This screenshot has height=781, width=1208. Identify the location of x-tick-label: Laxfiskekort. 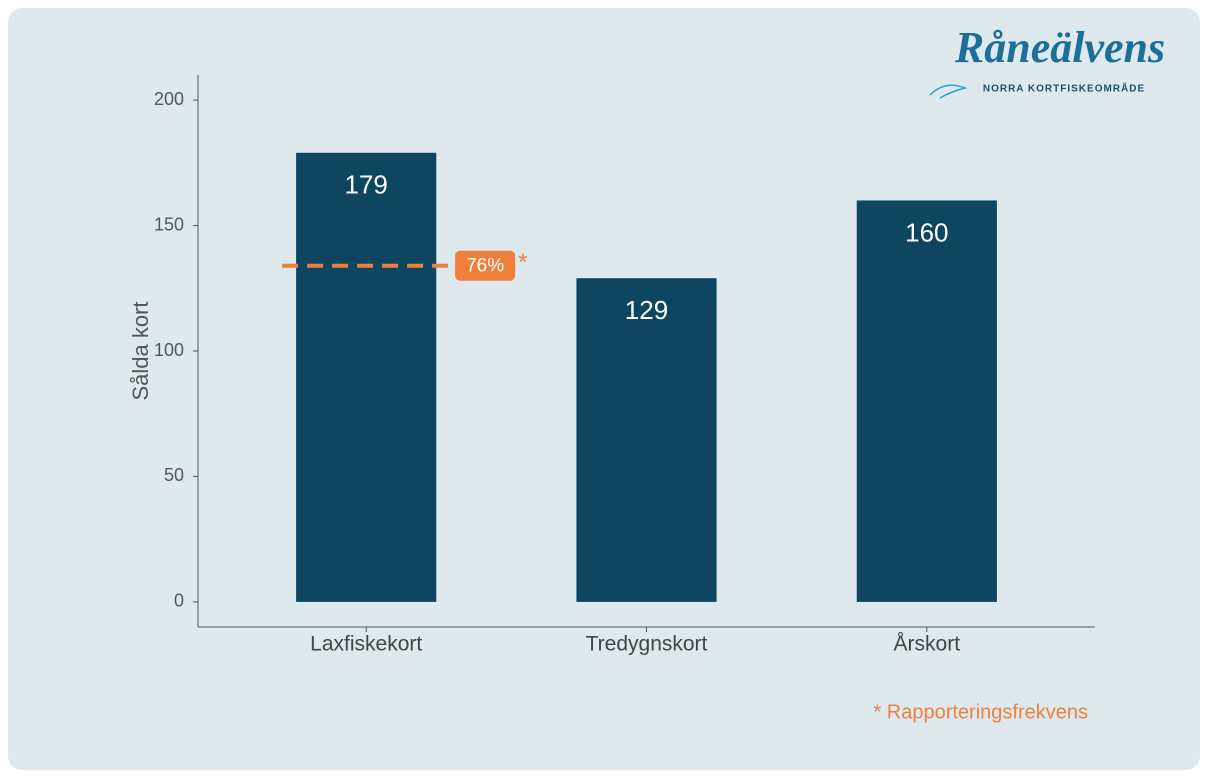
(366, 644).